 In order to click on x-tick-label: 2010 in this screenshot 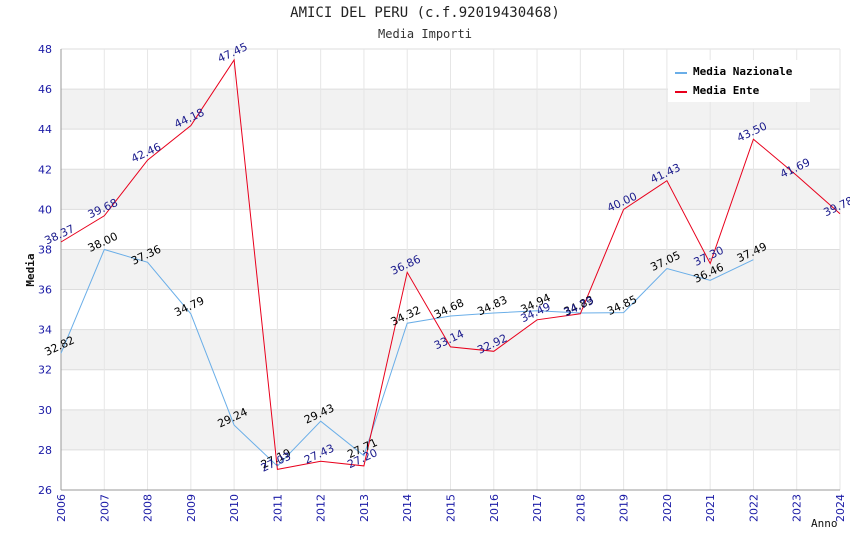, I will do `click(234, 508)`.